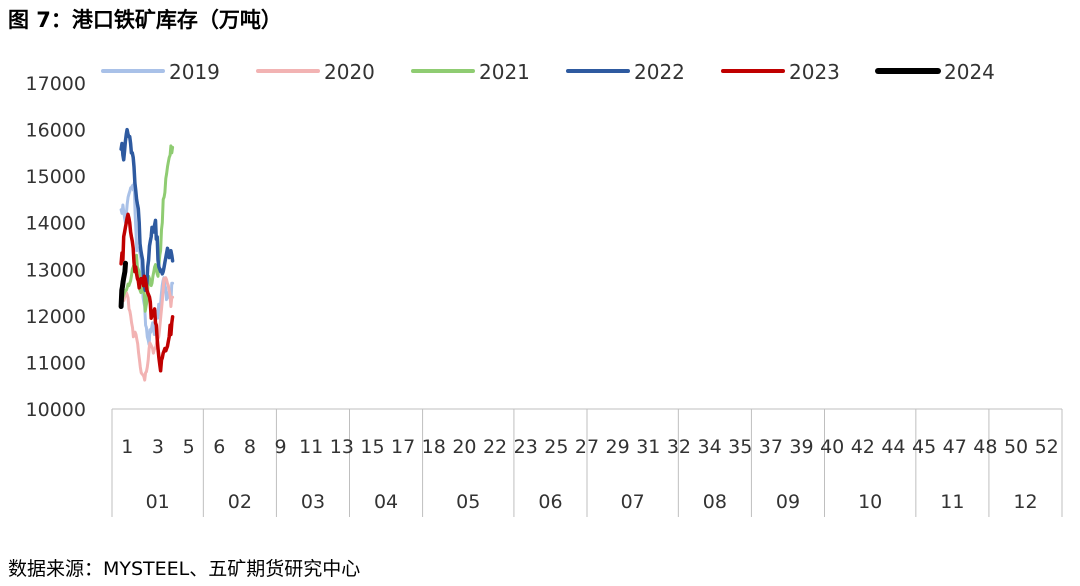  Describe the element at coordinates (250, 447) in the screenshot. I see `x-tick-label: 8` at that location.